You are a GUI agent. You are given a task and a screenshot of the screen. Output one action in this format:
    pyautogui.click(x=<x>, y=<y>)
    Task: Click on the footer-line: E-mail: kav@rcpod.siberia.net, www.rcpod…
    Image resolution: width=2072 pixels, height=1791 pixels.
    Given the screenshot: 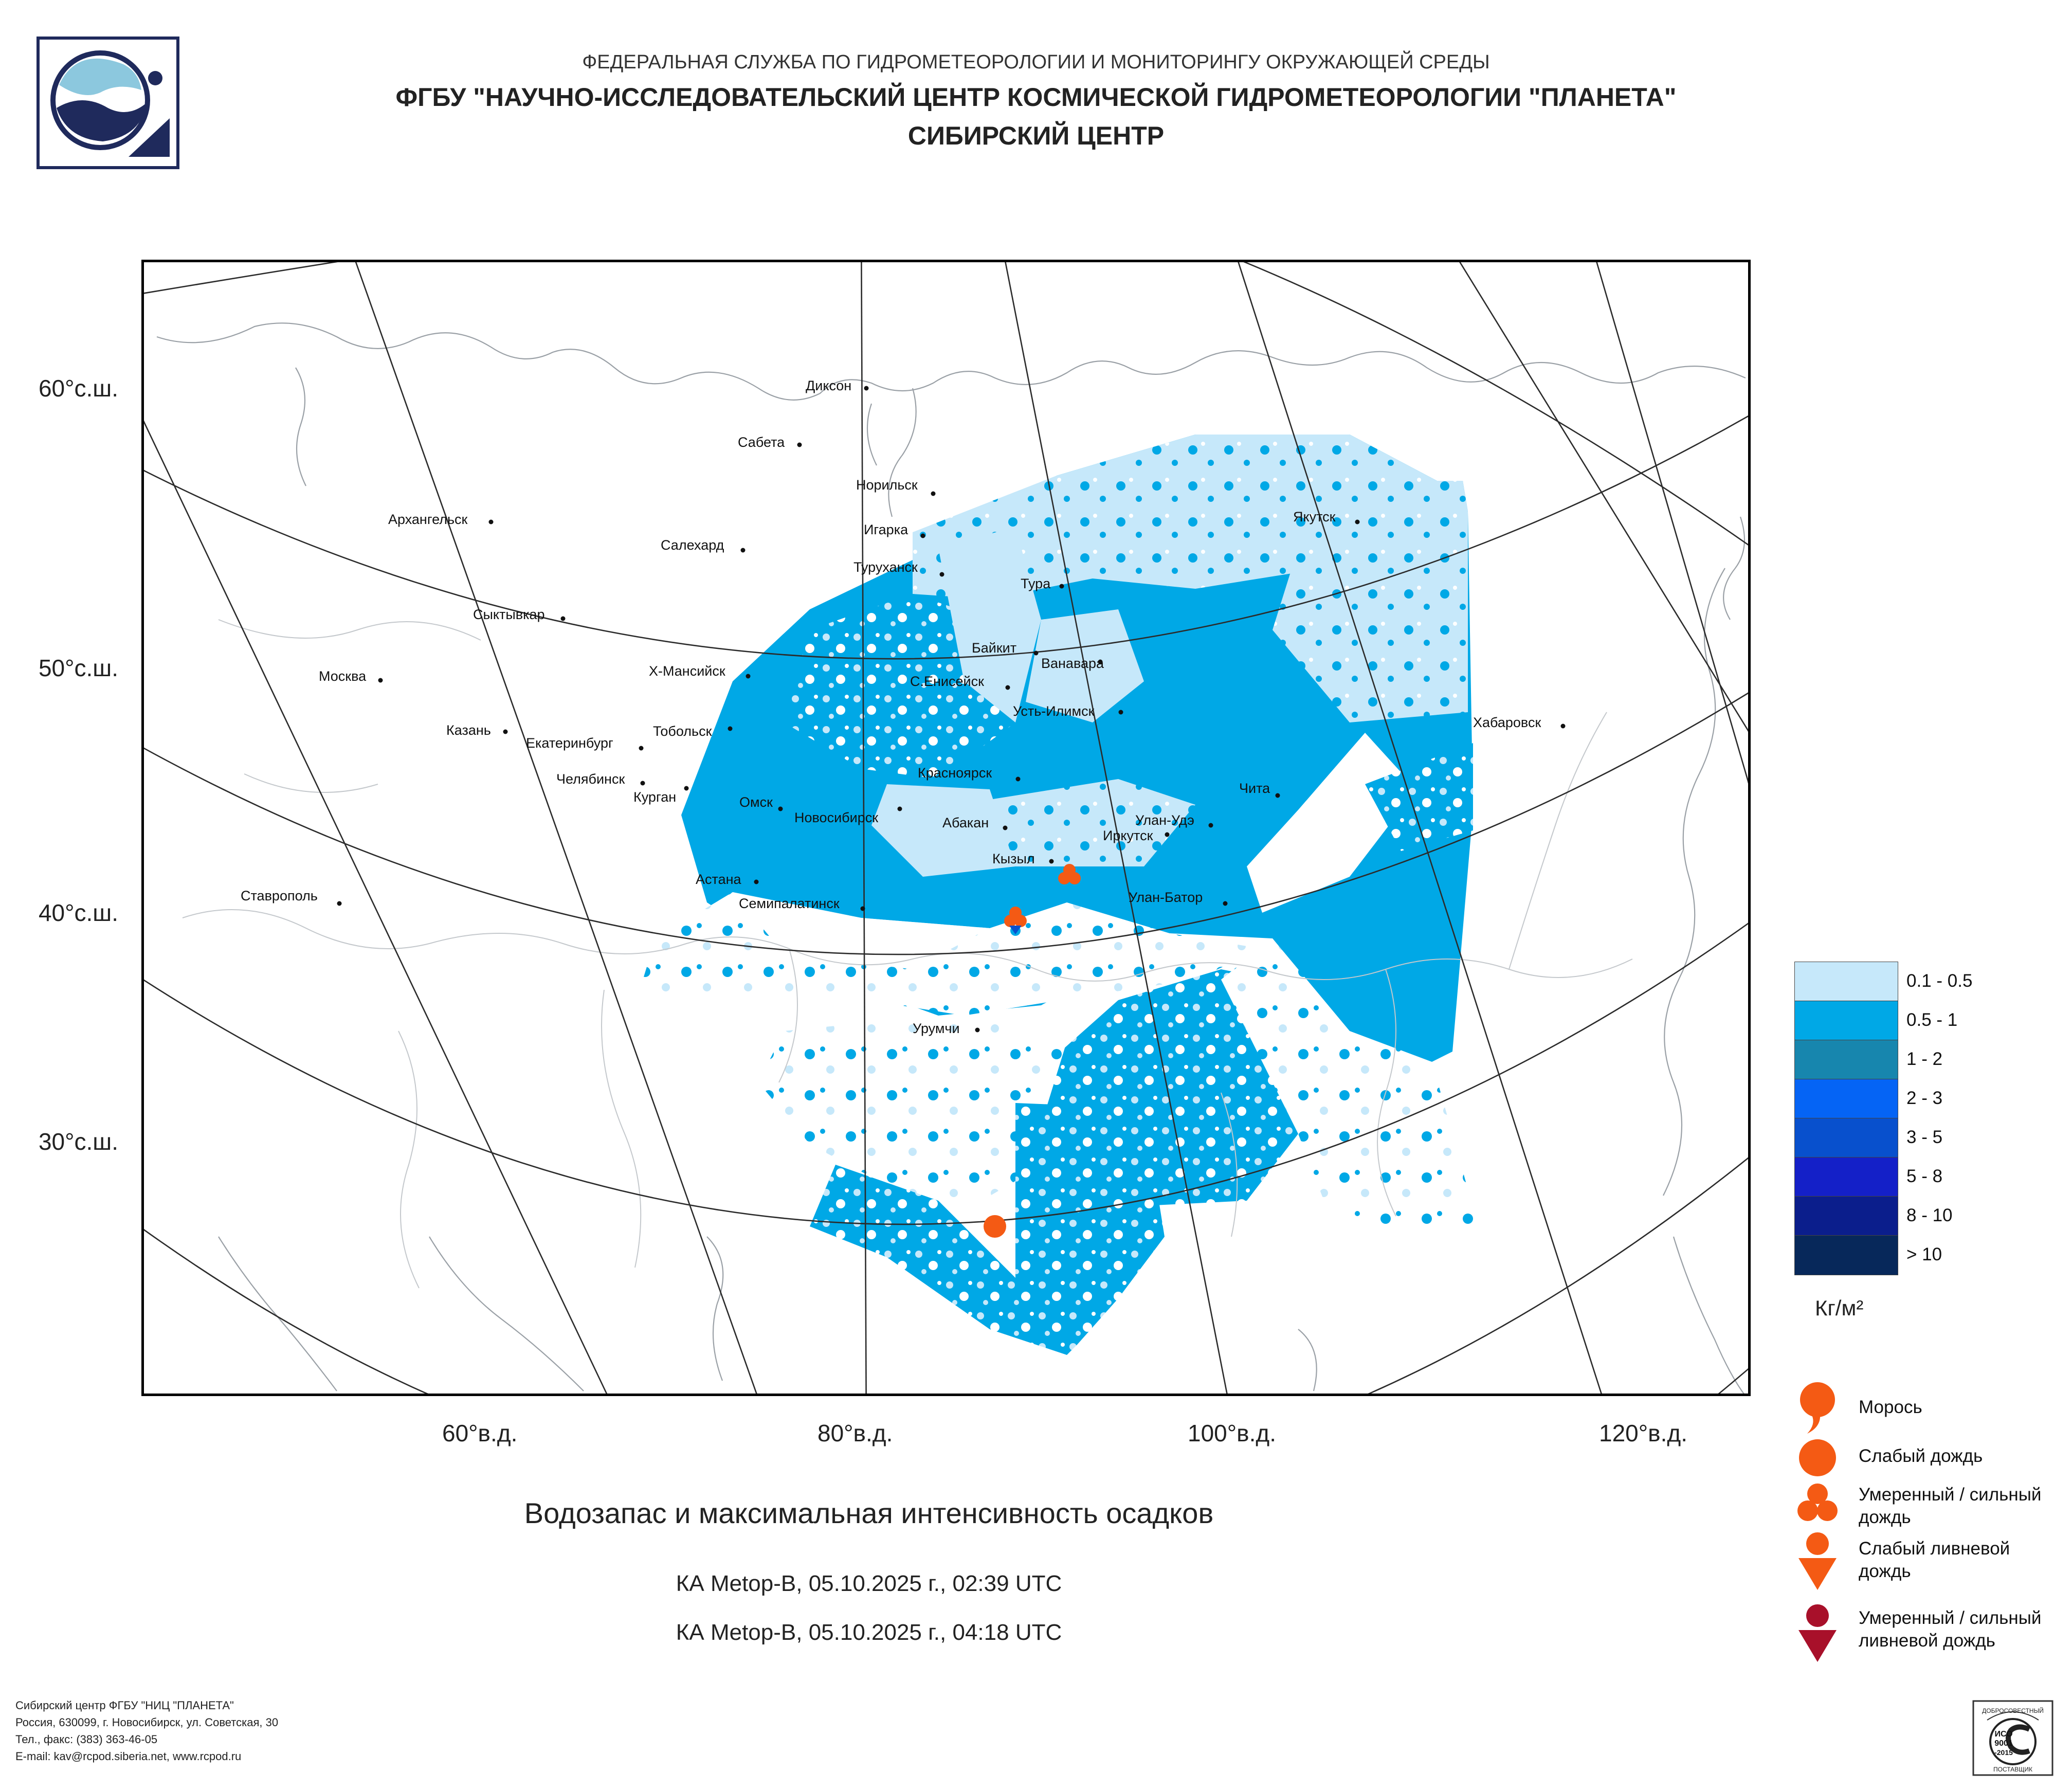 What is the action you would take?
    pyautogui.click(x=128, y=1756)
    